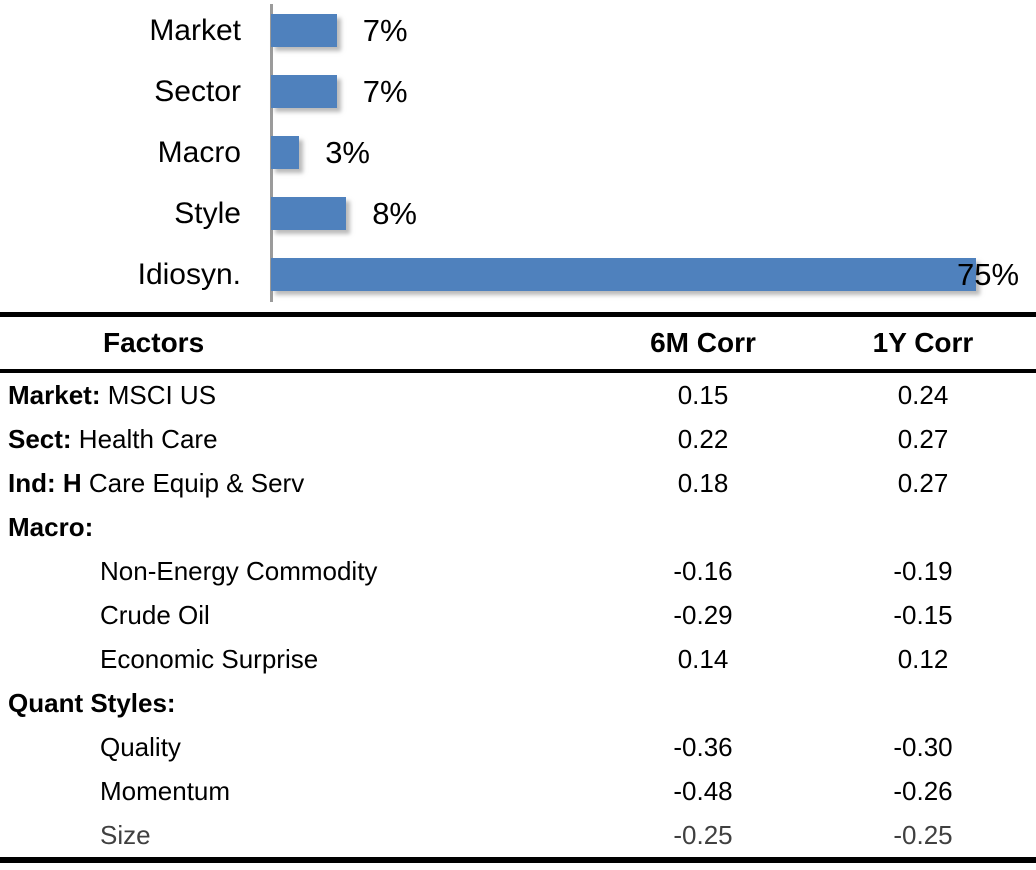 This screenshot has height=870, width=1036. What do you see at coordinates (291, 703) in the screenshot?
I see `factor-label: Quant Styles:` at bounding box center [291, 703].